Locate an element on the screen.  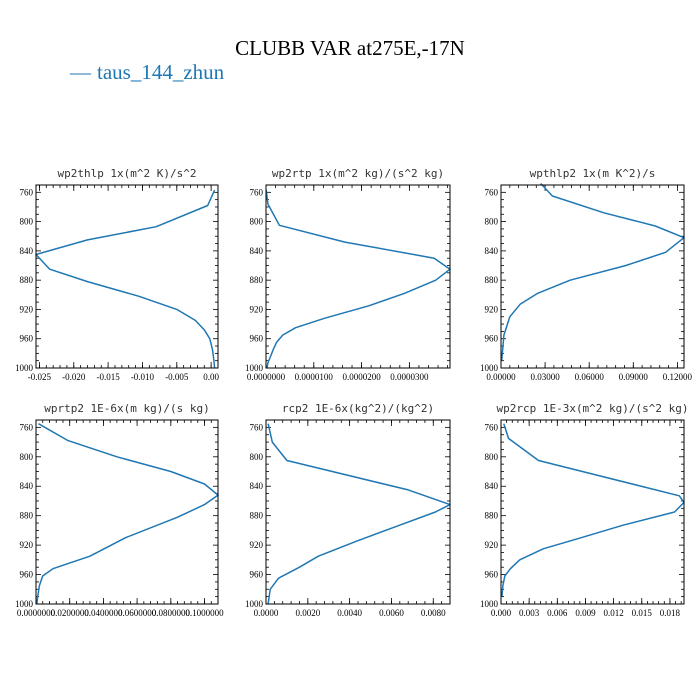
x-tick-label: -0.025 is located at coordinates (40, 377).